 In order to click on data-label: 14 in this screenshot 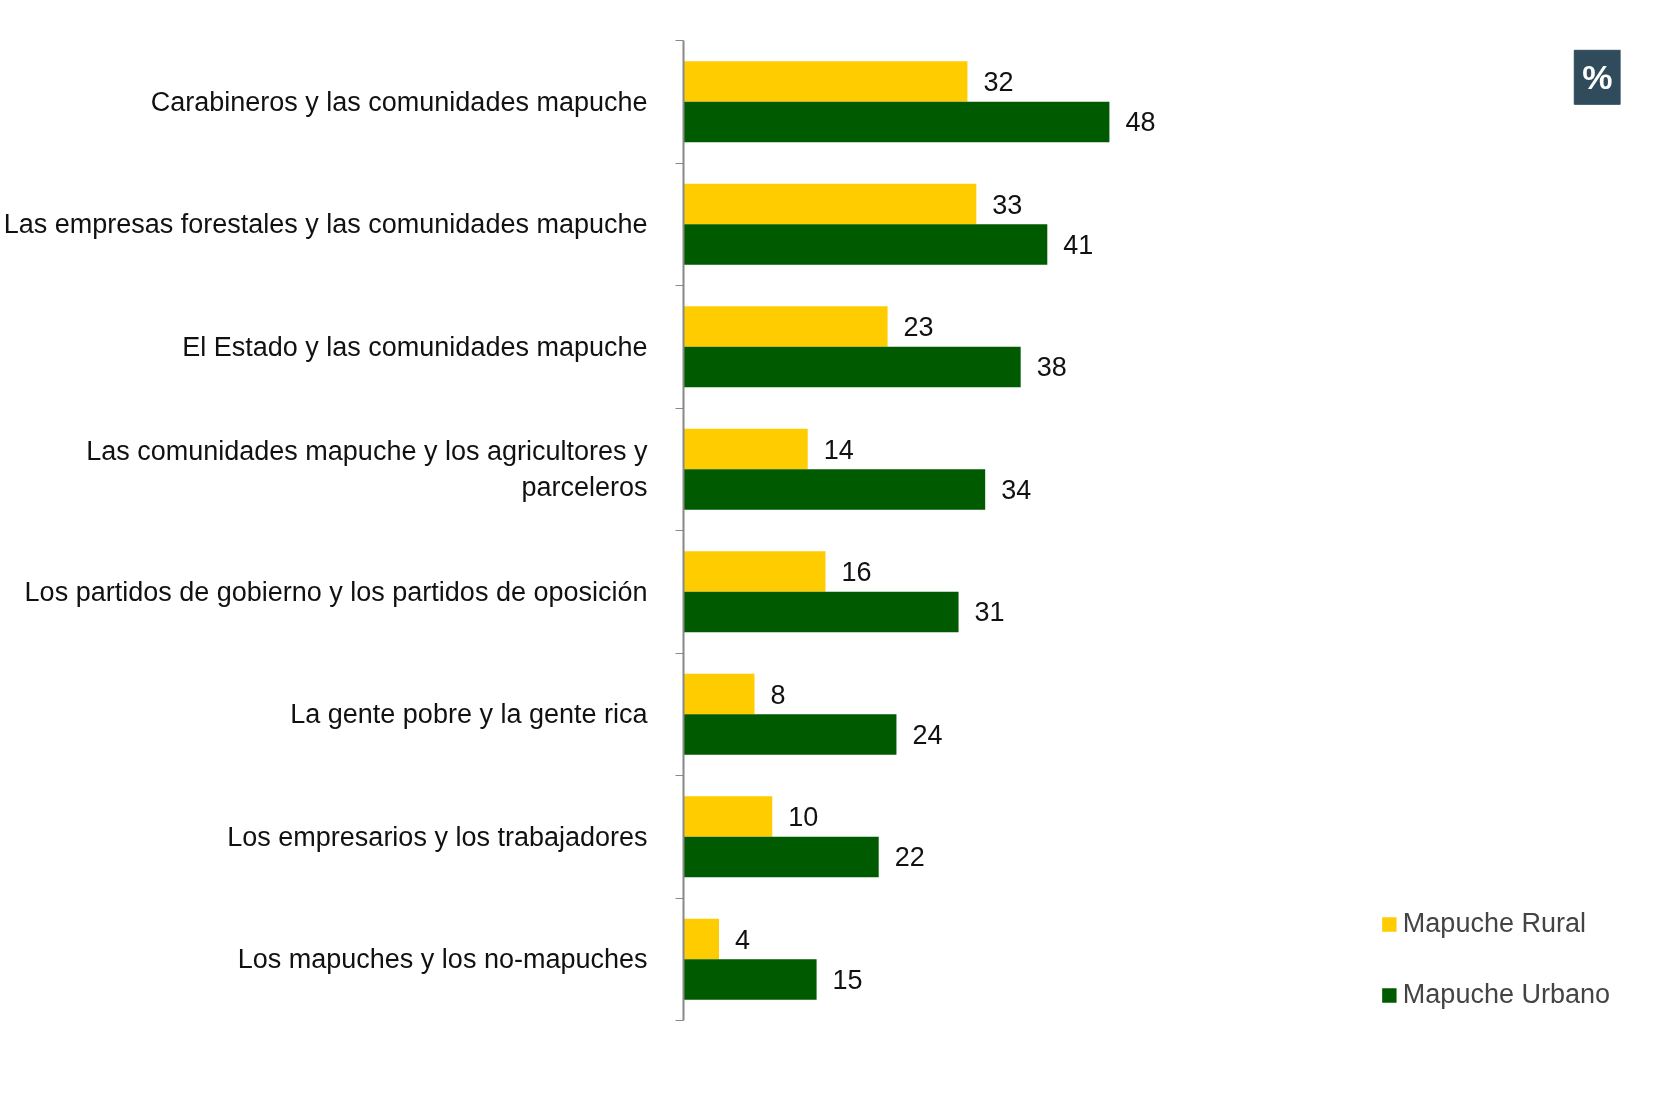, I will do `click(838, 449)`.